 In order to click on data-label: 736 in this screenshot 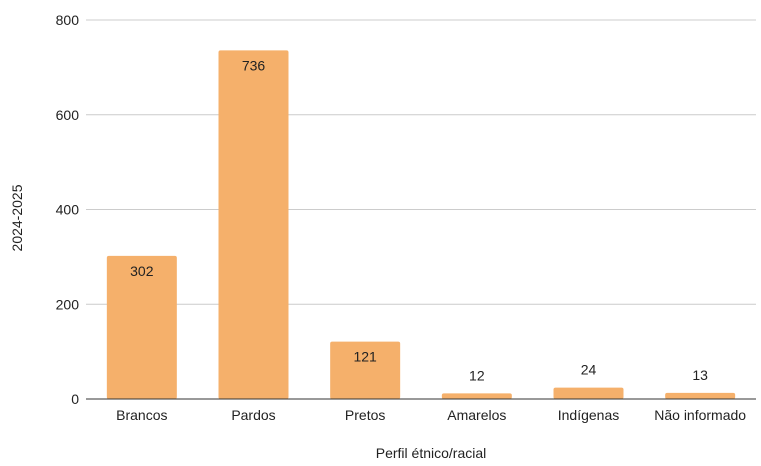, I will do `click(254, 65)`.